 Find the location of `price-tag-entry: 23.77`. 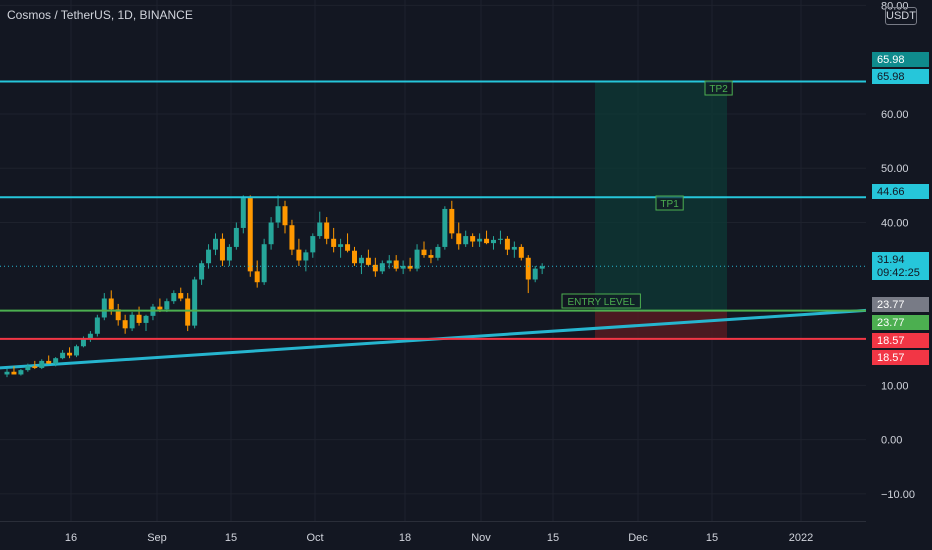

price-tag-entry: 23.77 is located at coordinates (900, 322).